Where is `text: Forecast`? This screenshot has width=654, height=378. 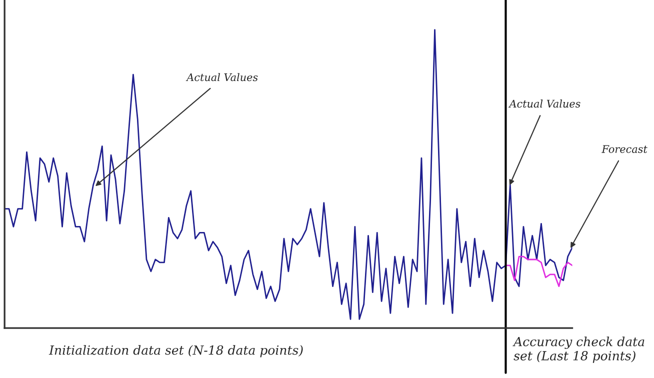 text: Forecast is located at coordinates (625, 149).